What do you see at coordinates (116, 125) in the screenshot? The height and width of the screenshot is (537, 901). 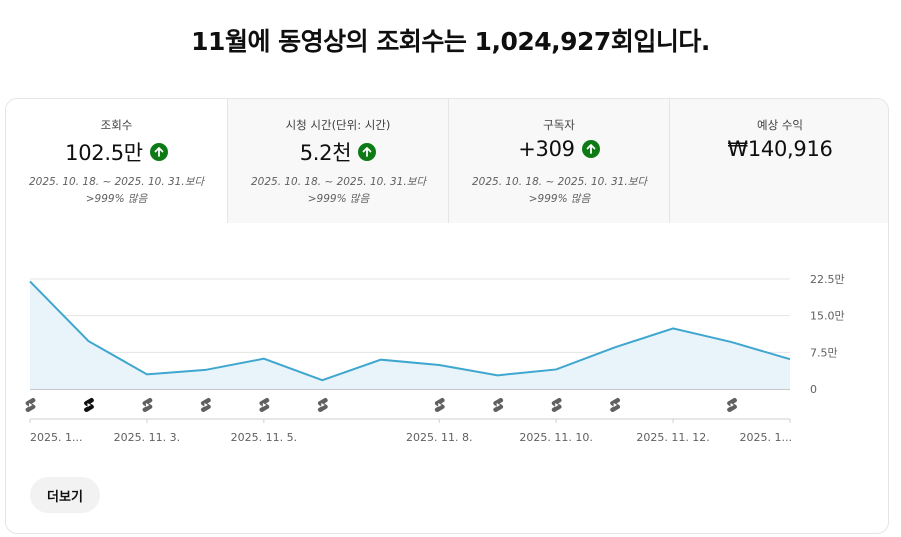 I see `tab-views-label: 조회수` at bounding box center [116, 125].